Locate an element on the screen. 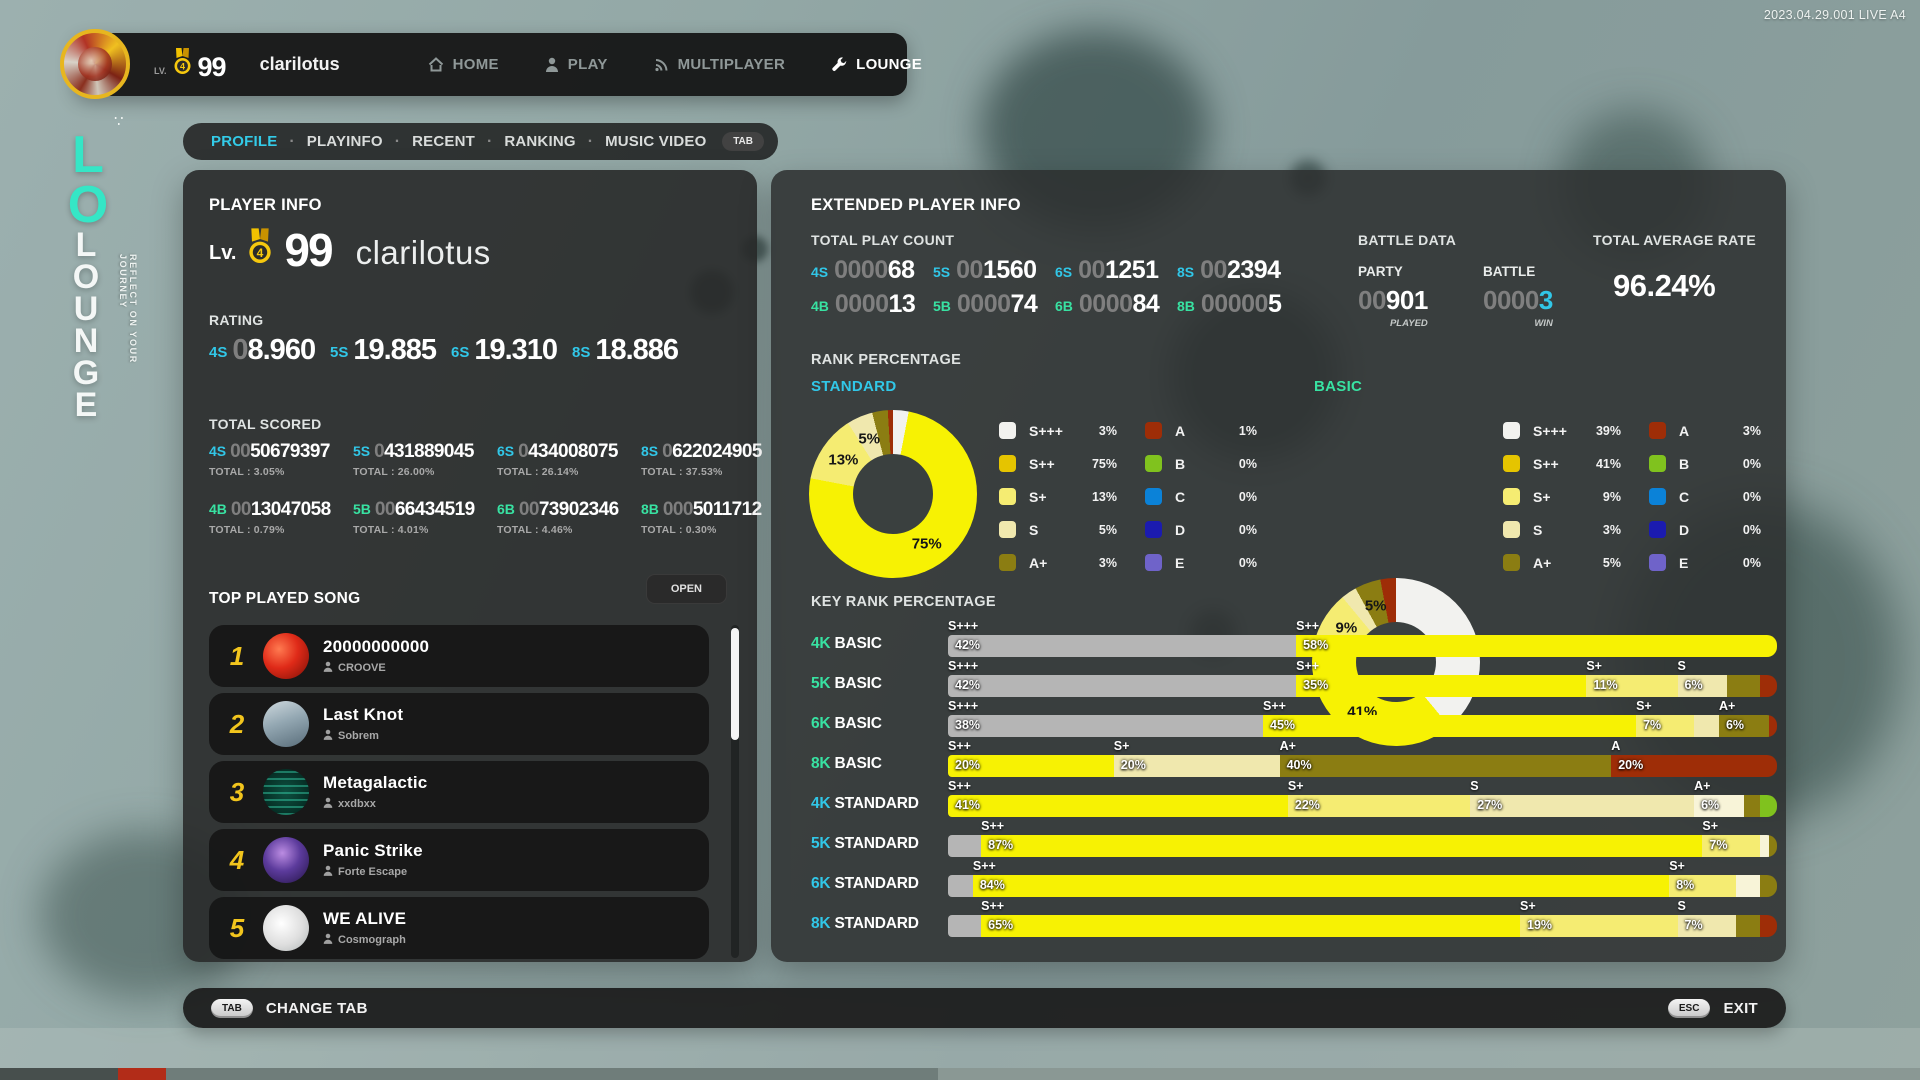 The width and height of the screenshot is (1920, 1080). medal-icon: 4 is located at coordinates (260, 249).